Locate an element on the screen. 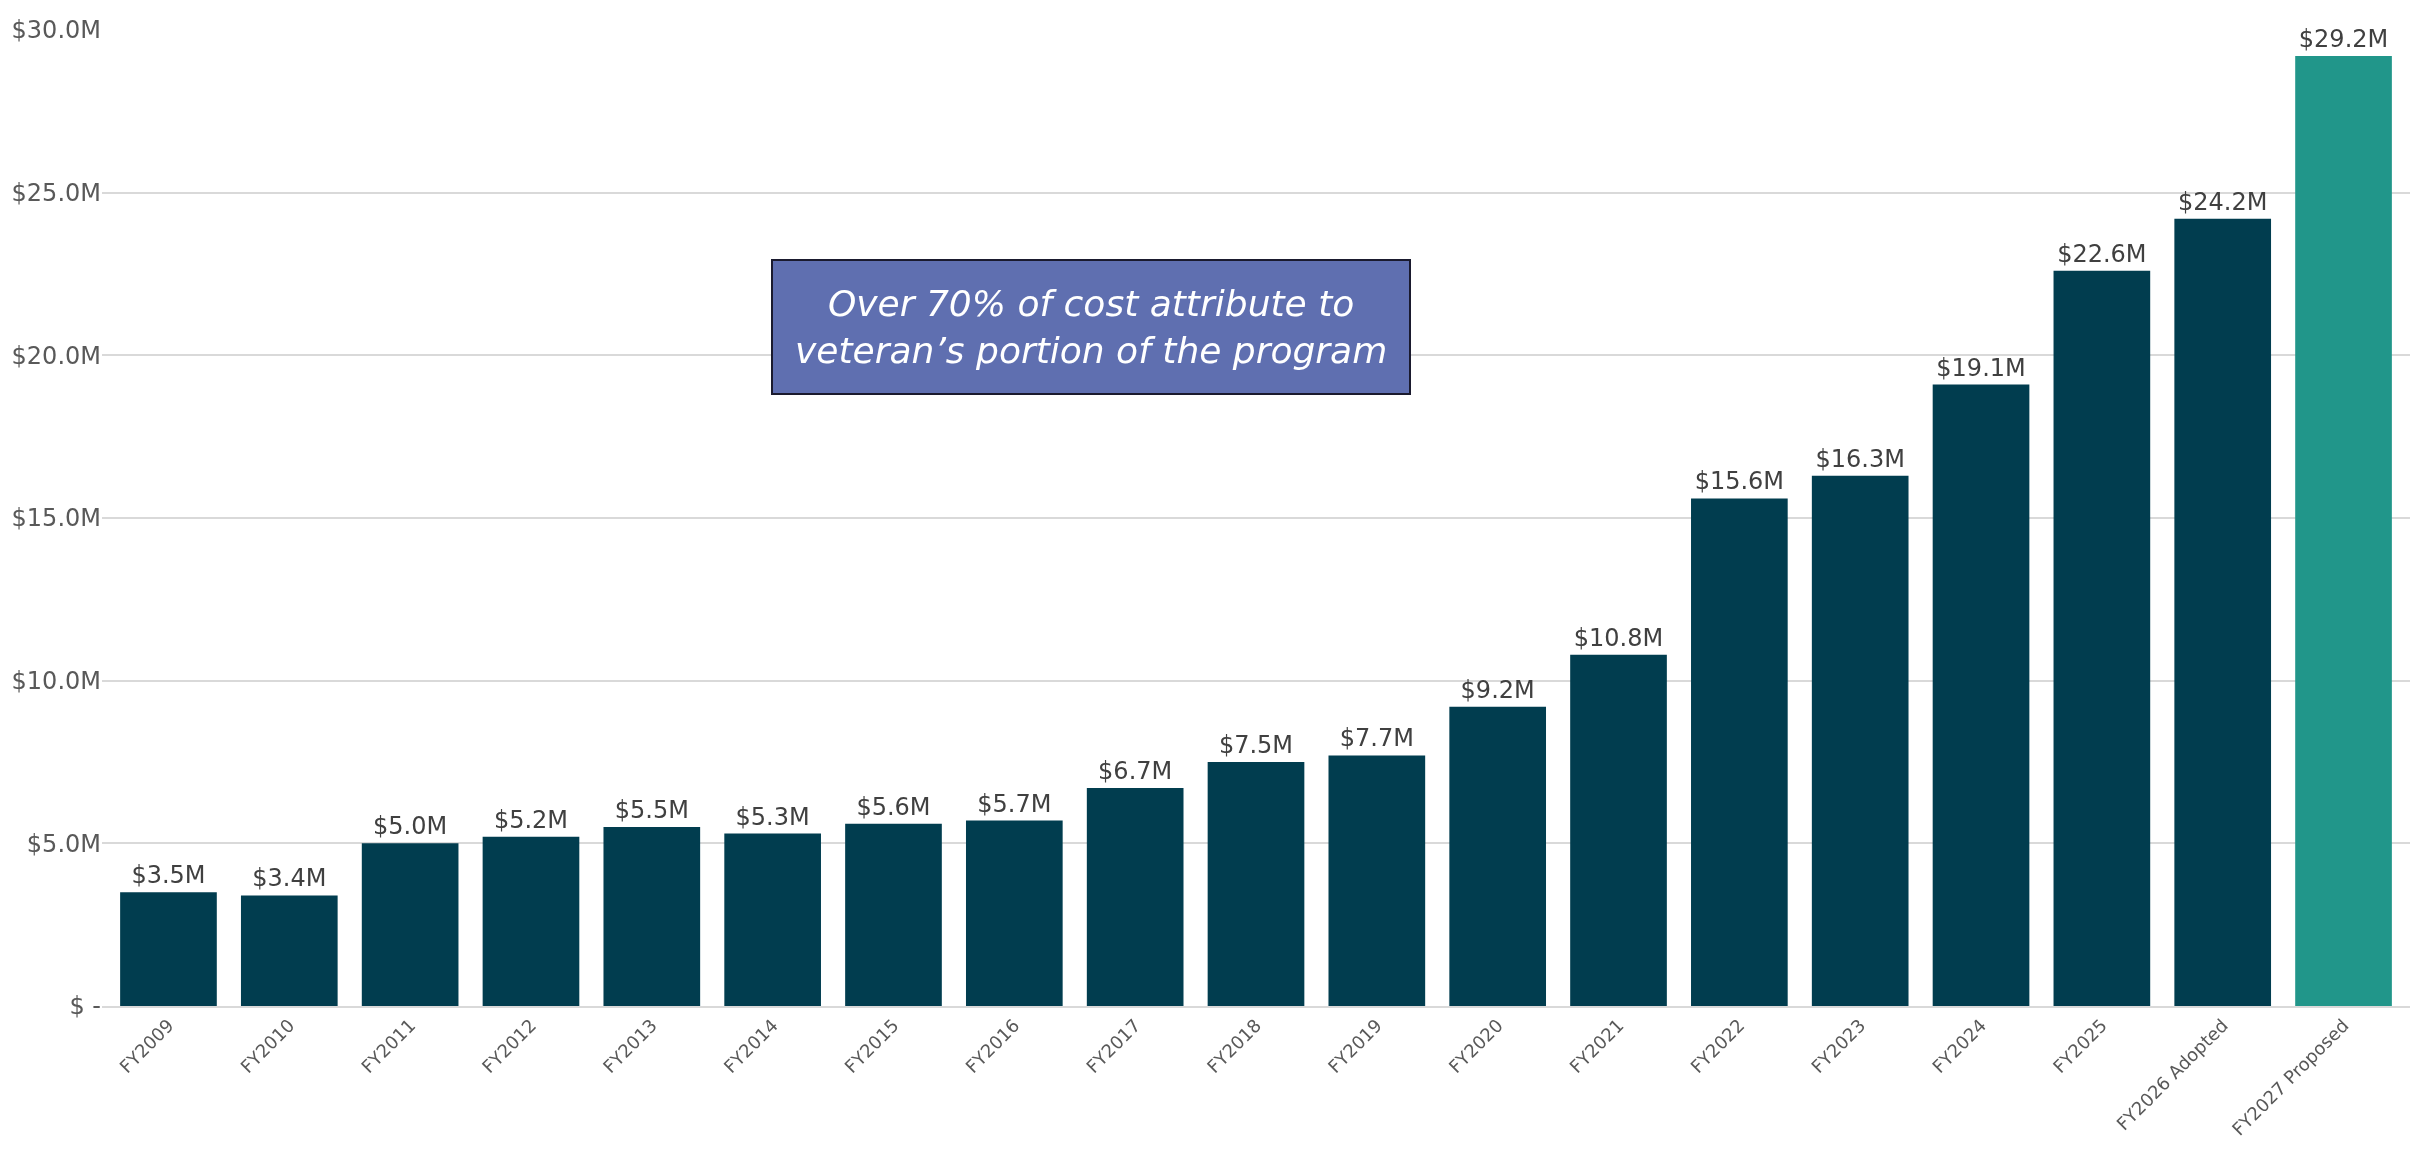 The image size is (2430, 1152). data-label: $5.6M is located at coordinates (893, 806).